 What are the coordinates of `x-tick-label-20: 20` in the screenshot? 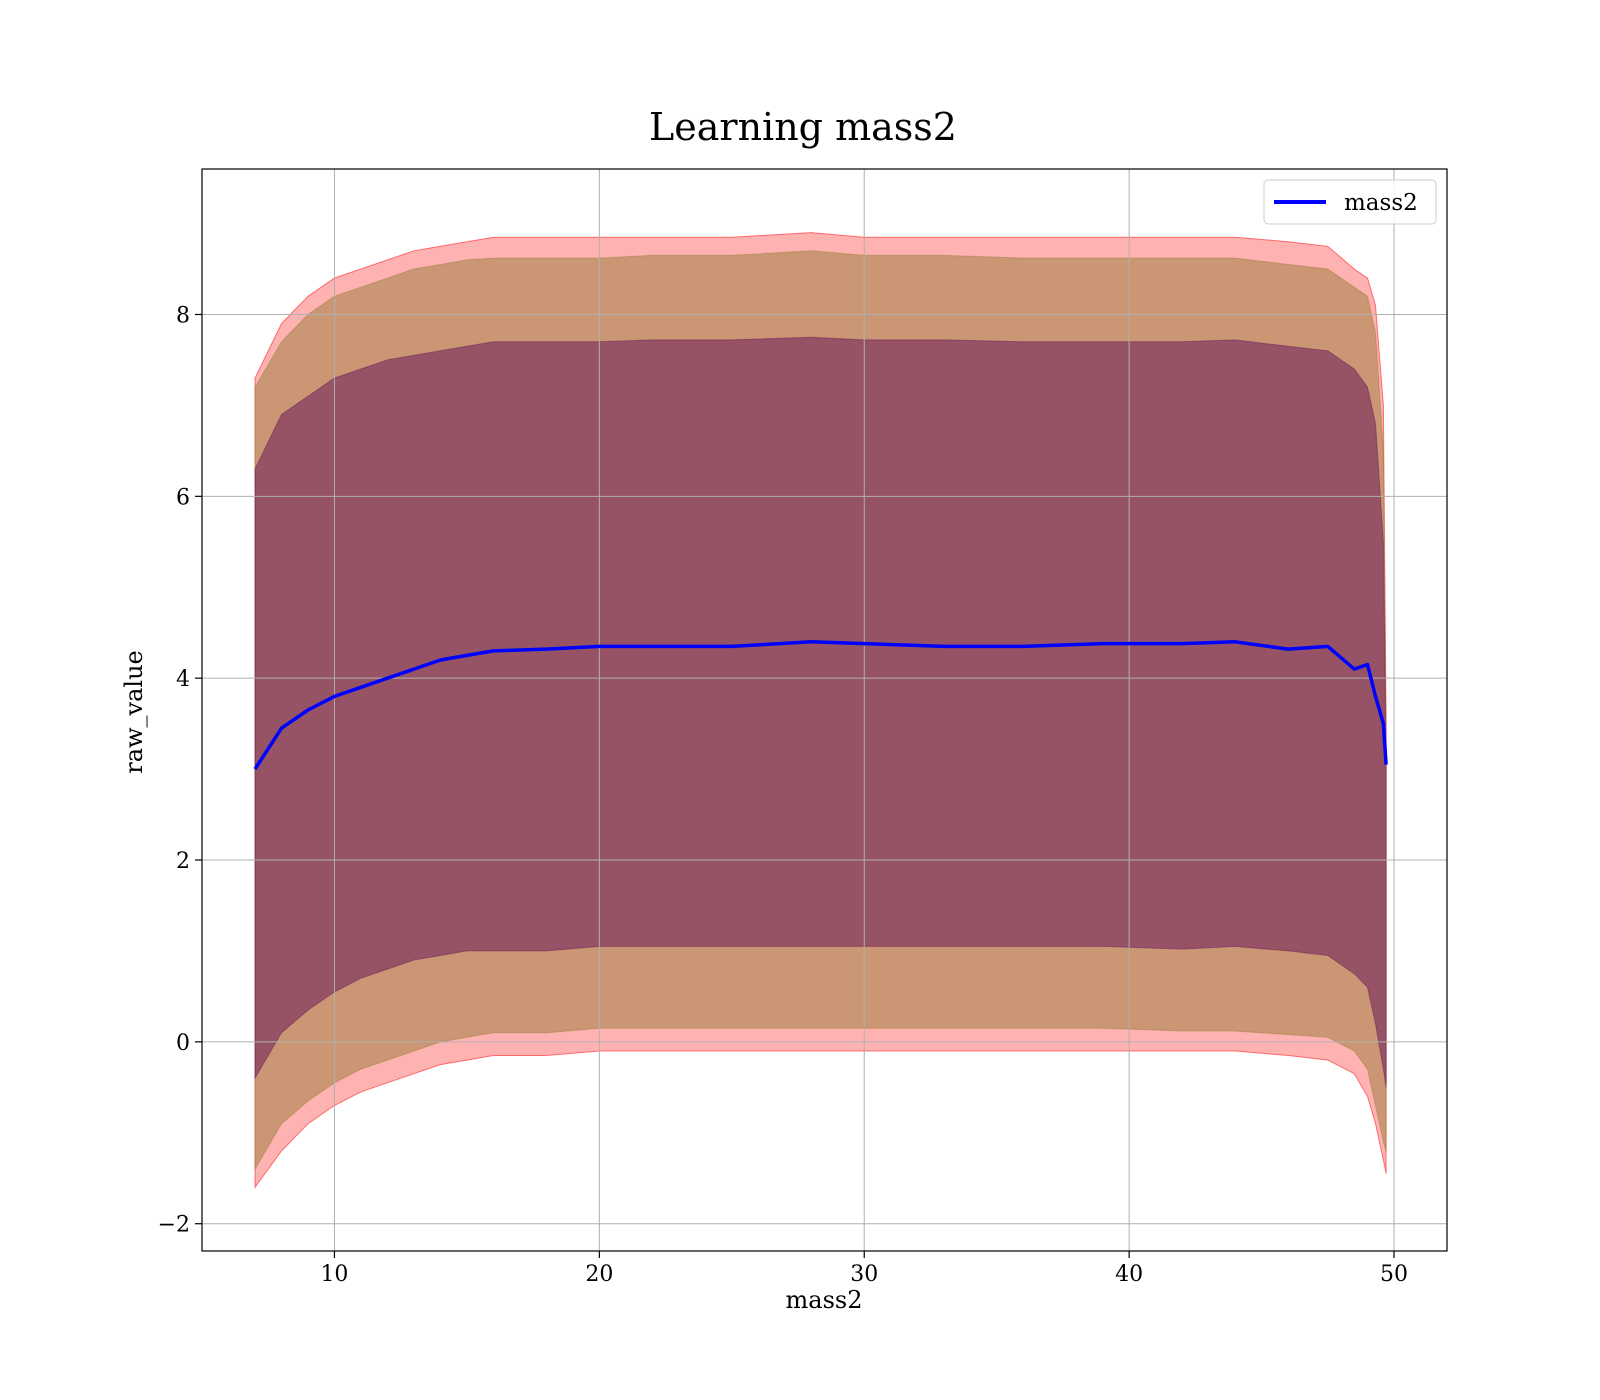 It's located at (599, 1274).